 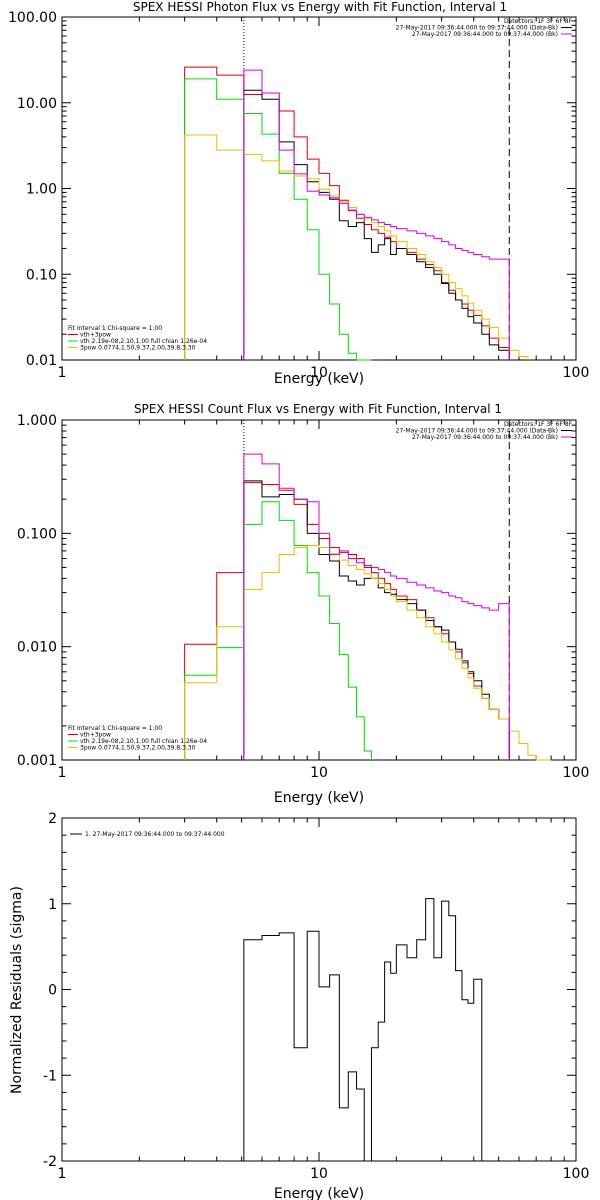 I want to click on y-tick-label: 2, so click(x=52, y=819).